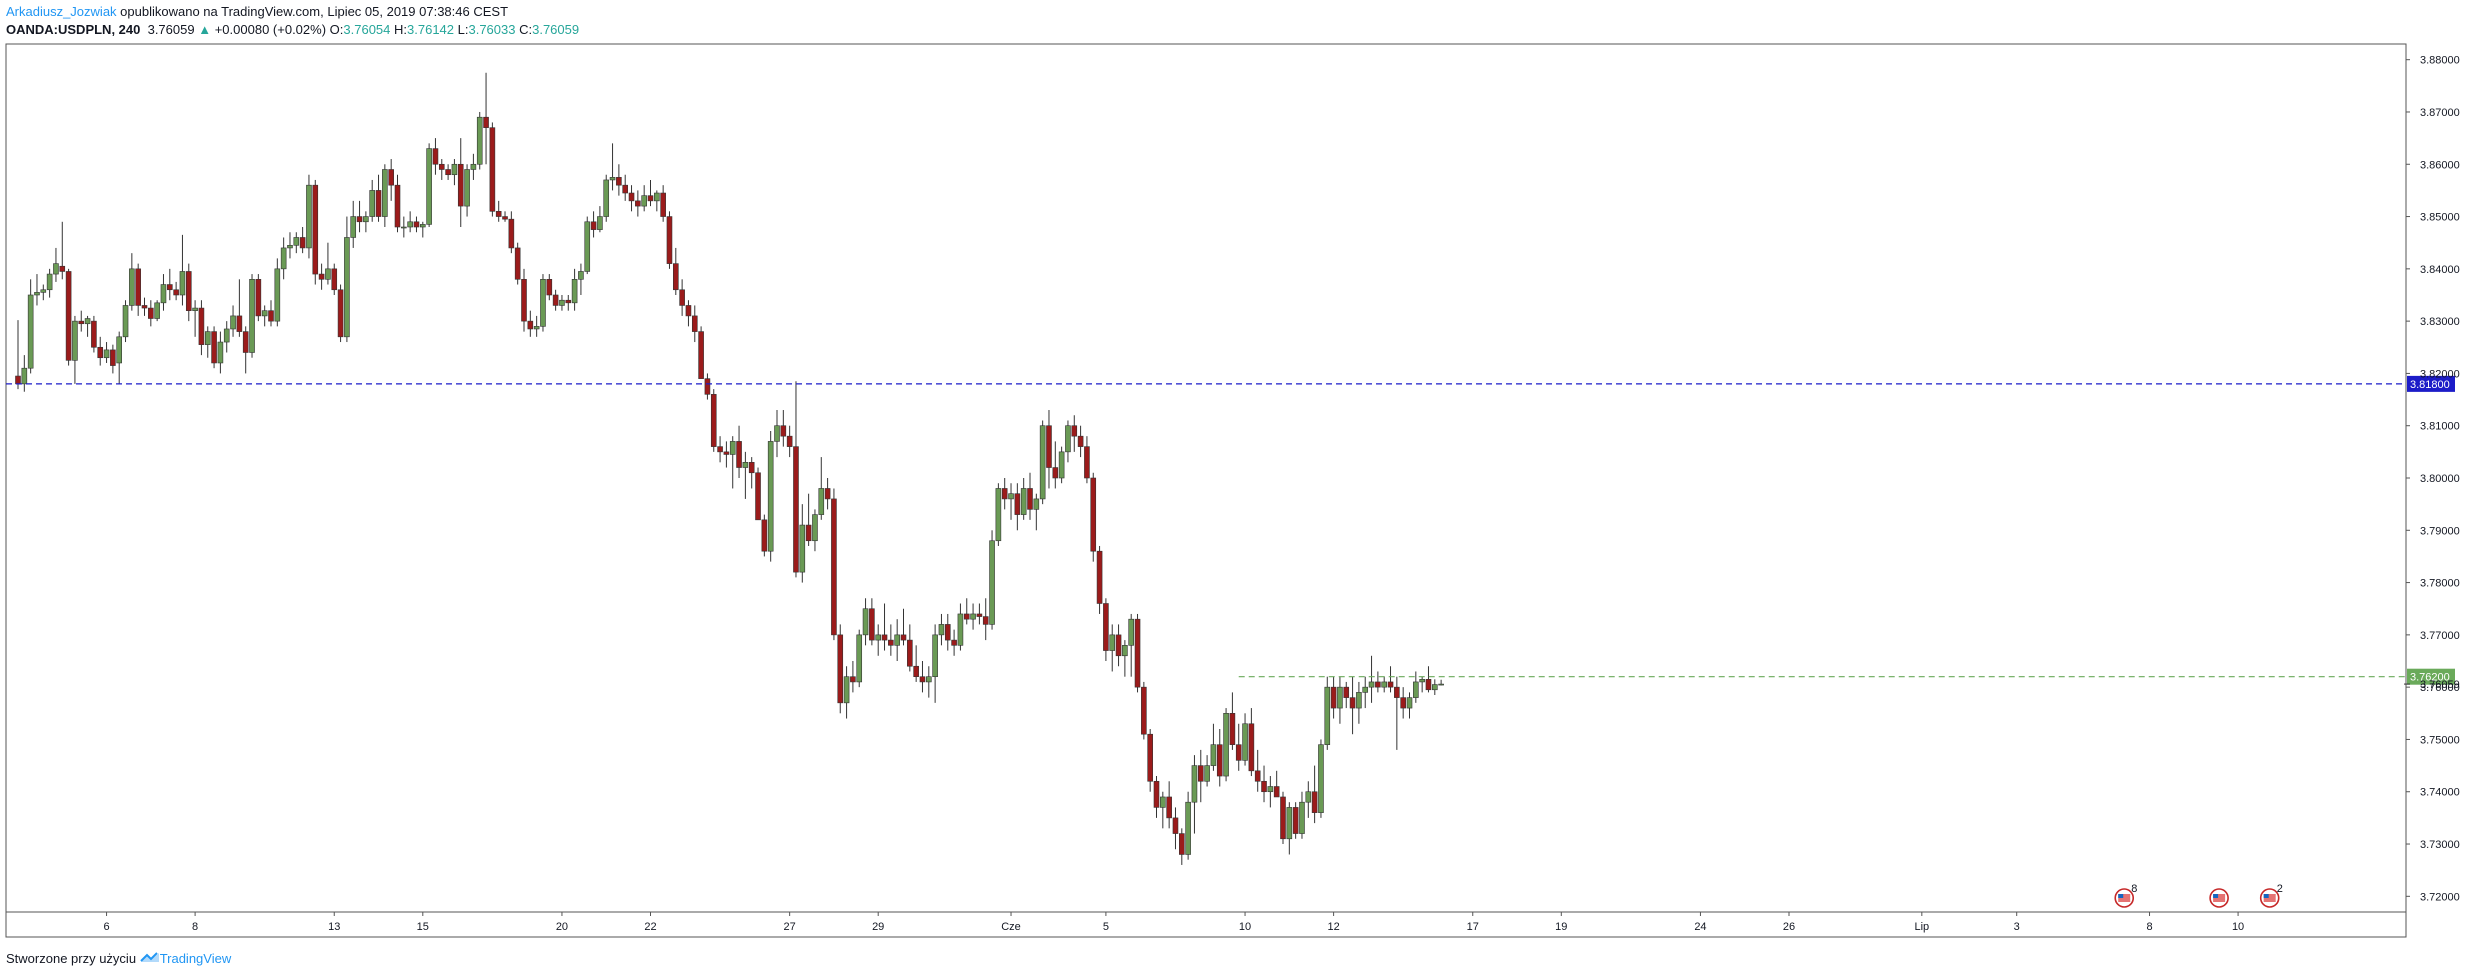  What do you see at coordinates (61, 11) in the screenshot?
I see `author-link: Arkadiusz_Jozwiak` at bounding box center [61, 11].